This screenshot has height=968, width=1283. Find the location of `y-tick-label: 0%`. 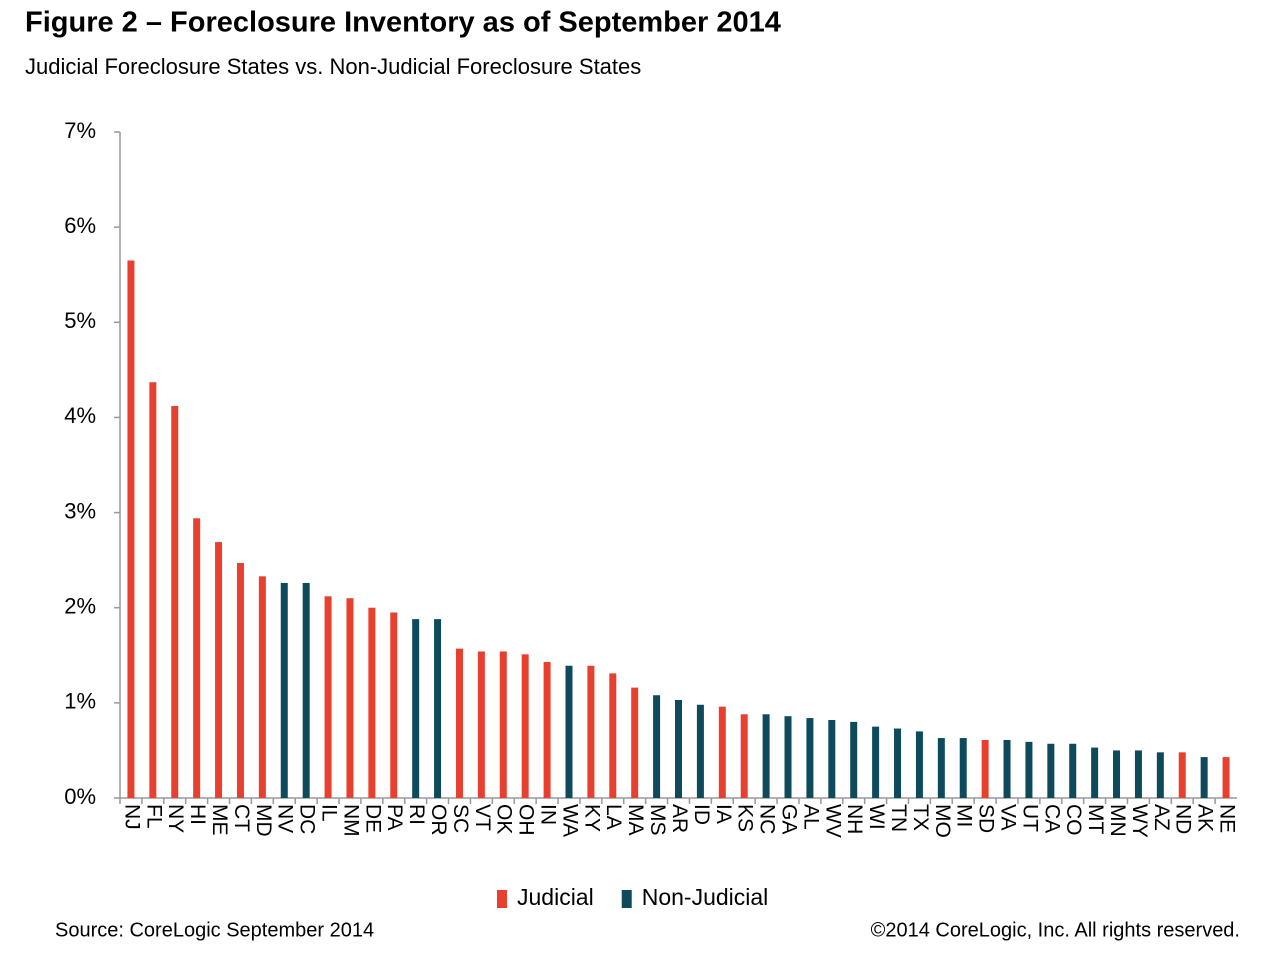

y-tick-label: 0% is located at coordinates (80, 796).